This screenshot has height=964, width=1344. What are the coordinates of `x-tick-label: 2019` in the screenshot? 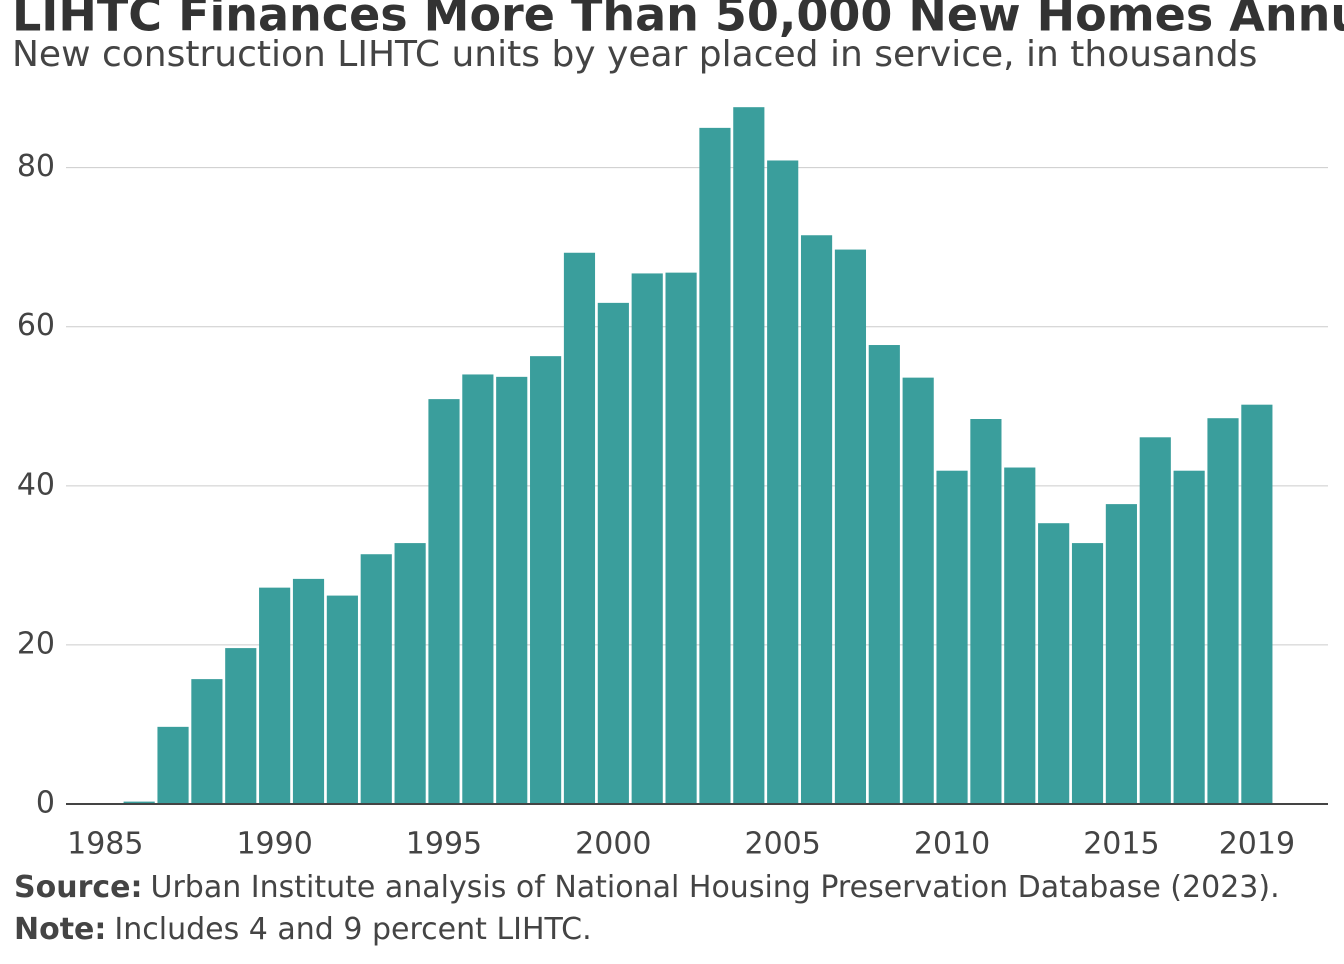 It's located at (1257, 844).